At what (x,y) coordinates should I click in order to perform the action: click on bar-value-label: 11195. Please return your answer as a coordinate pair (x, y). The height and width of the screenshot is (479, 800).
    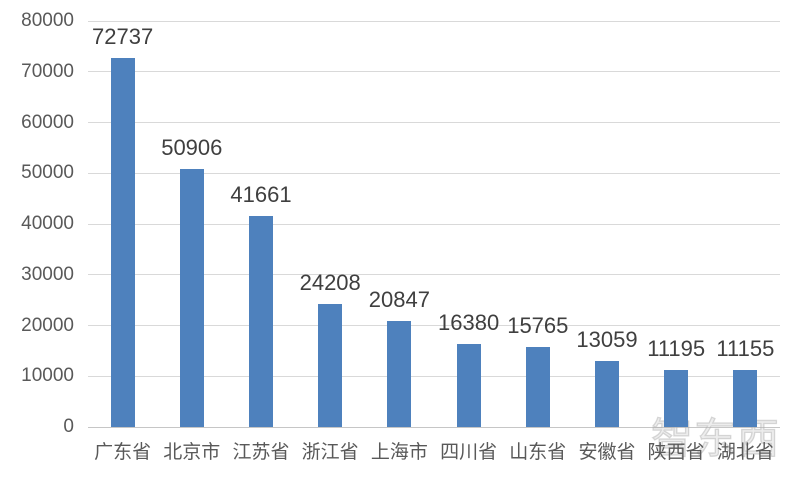
    Looking at the image, I should click on (676, 349).